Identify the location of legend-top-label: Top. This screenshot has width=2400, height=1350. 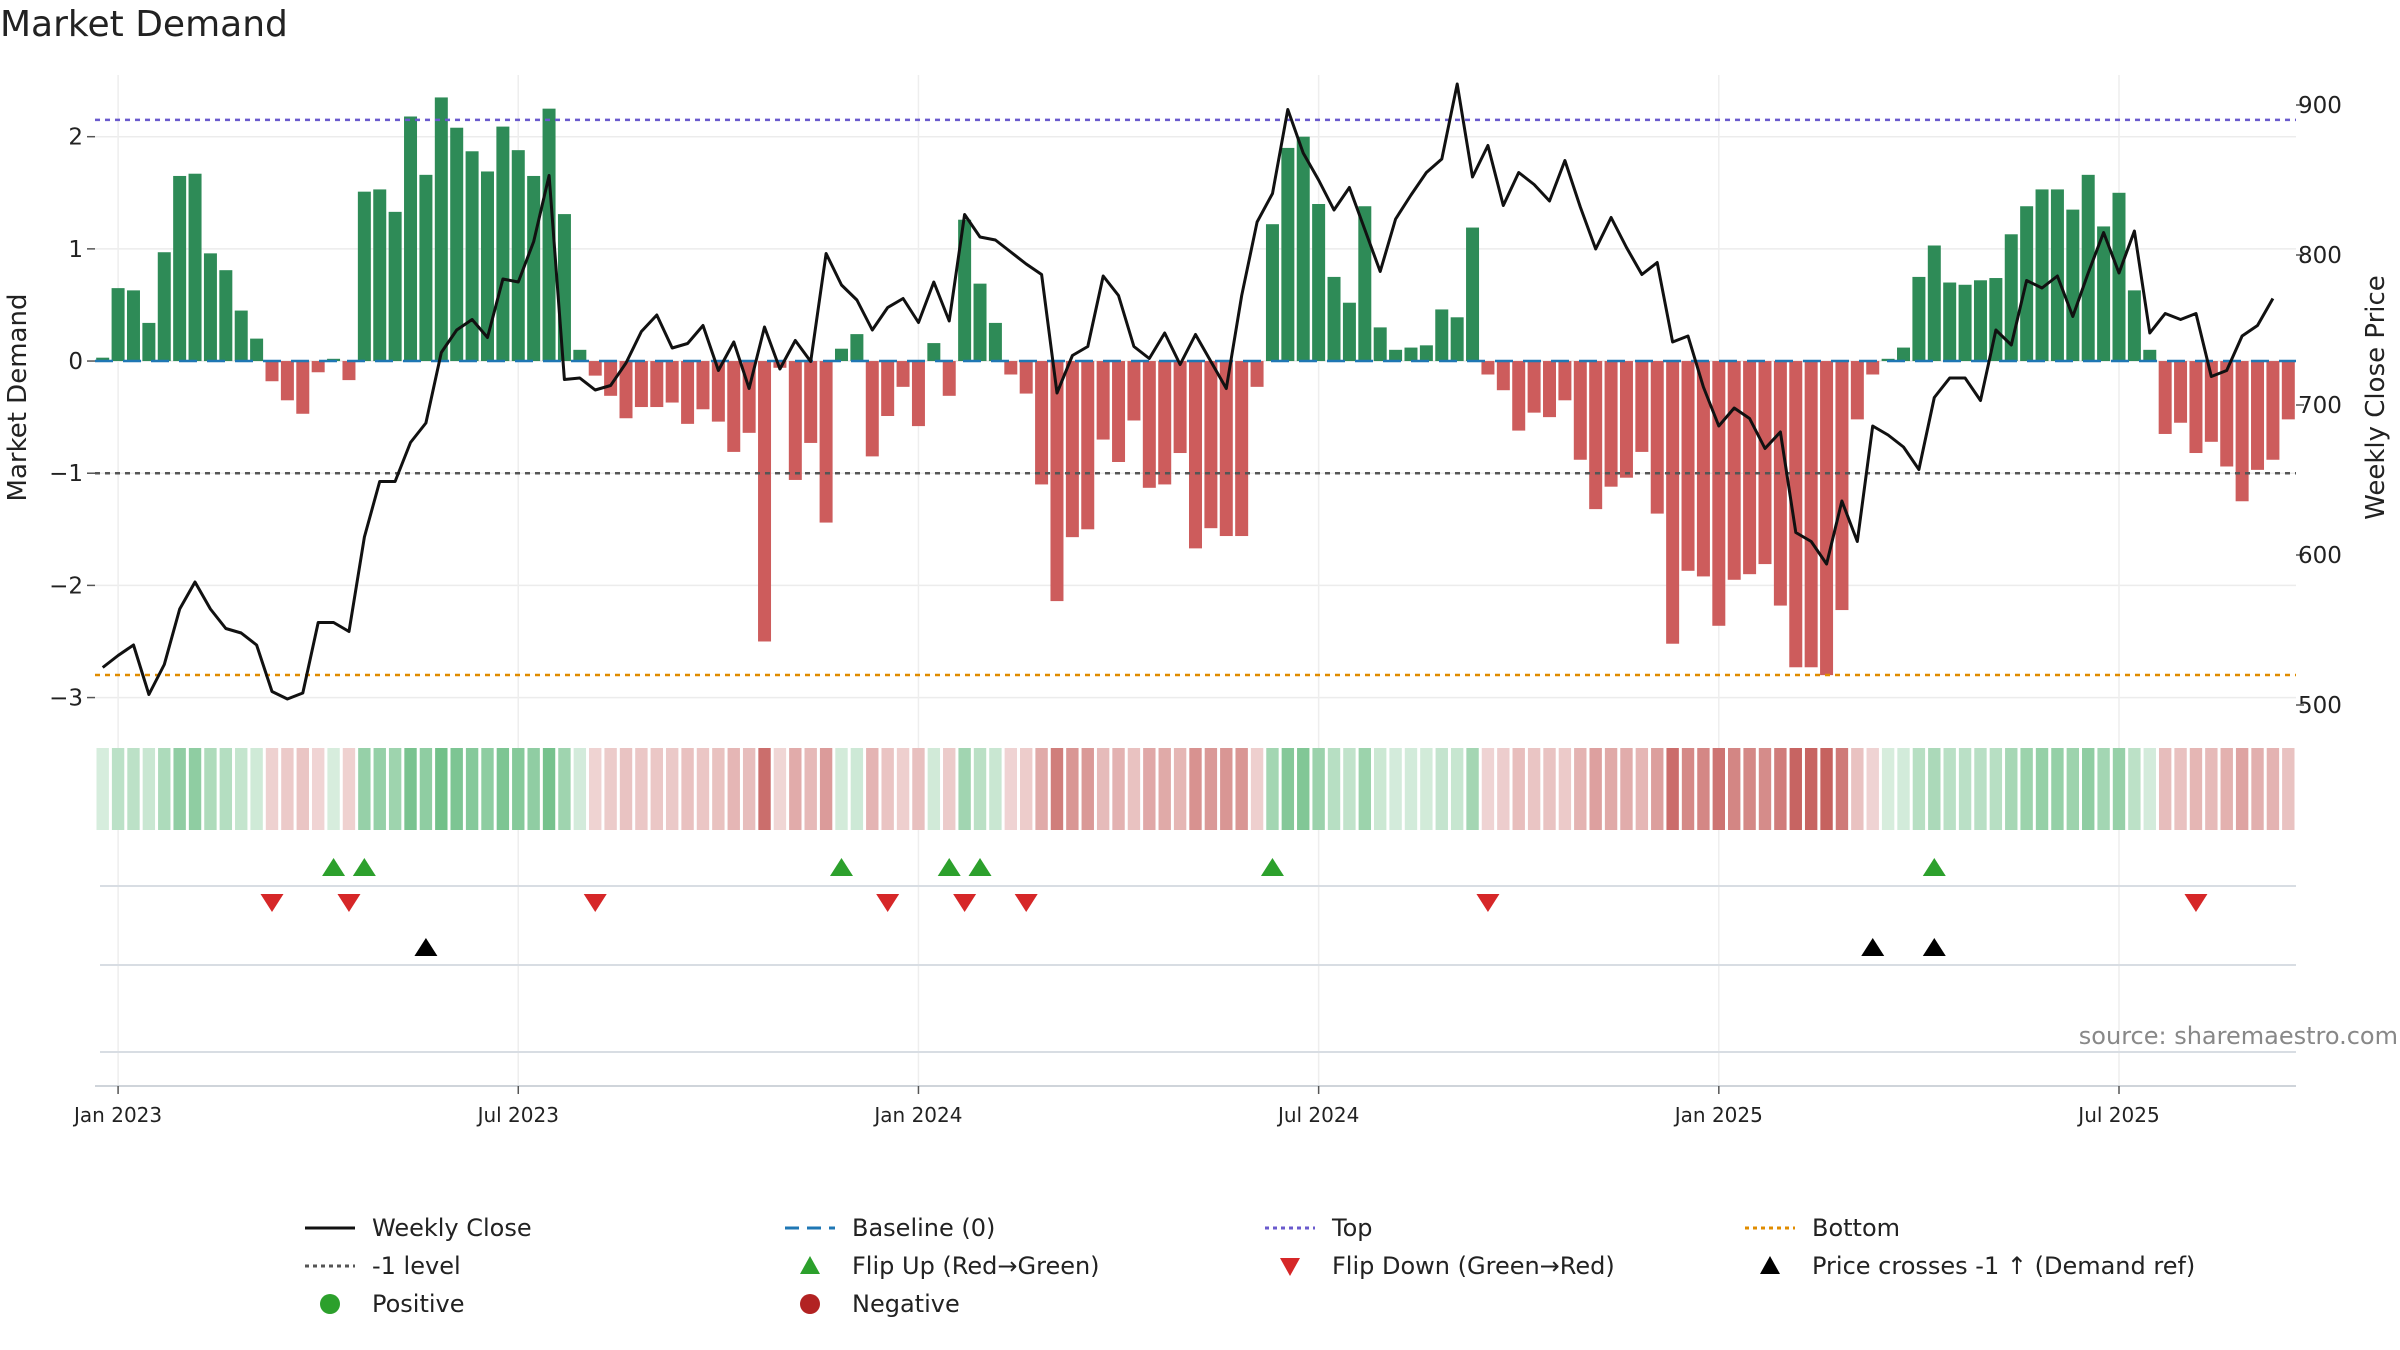
(1352, 1228).